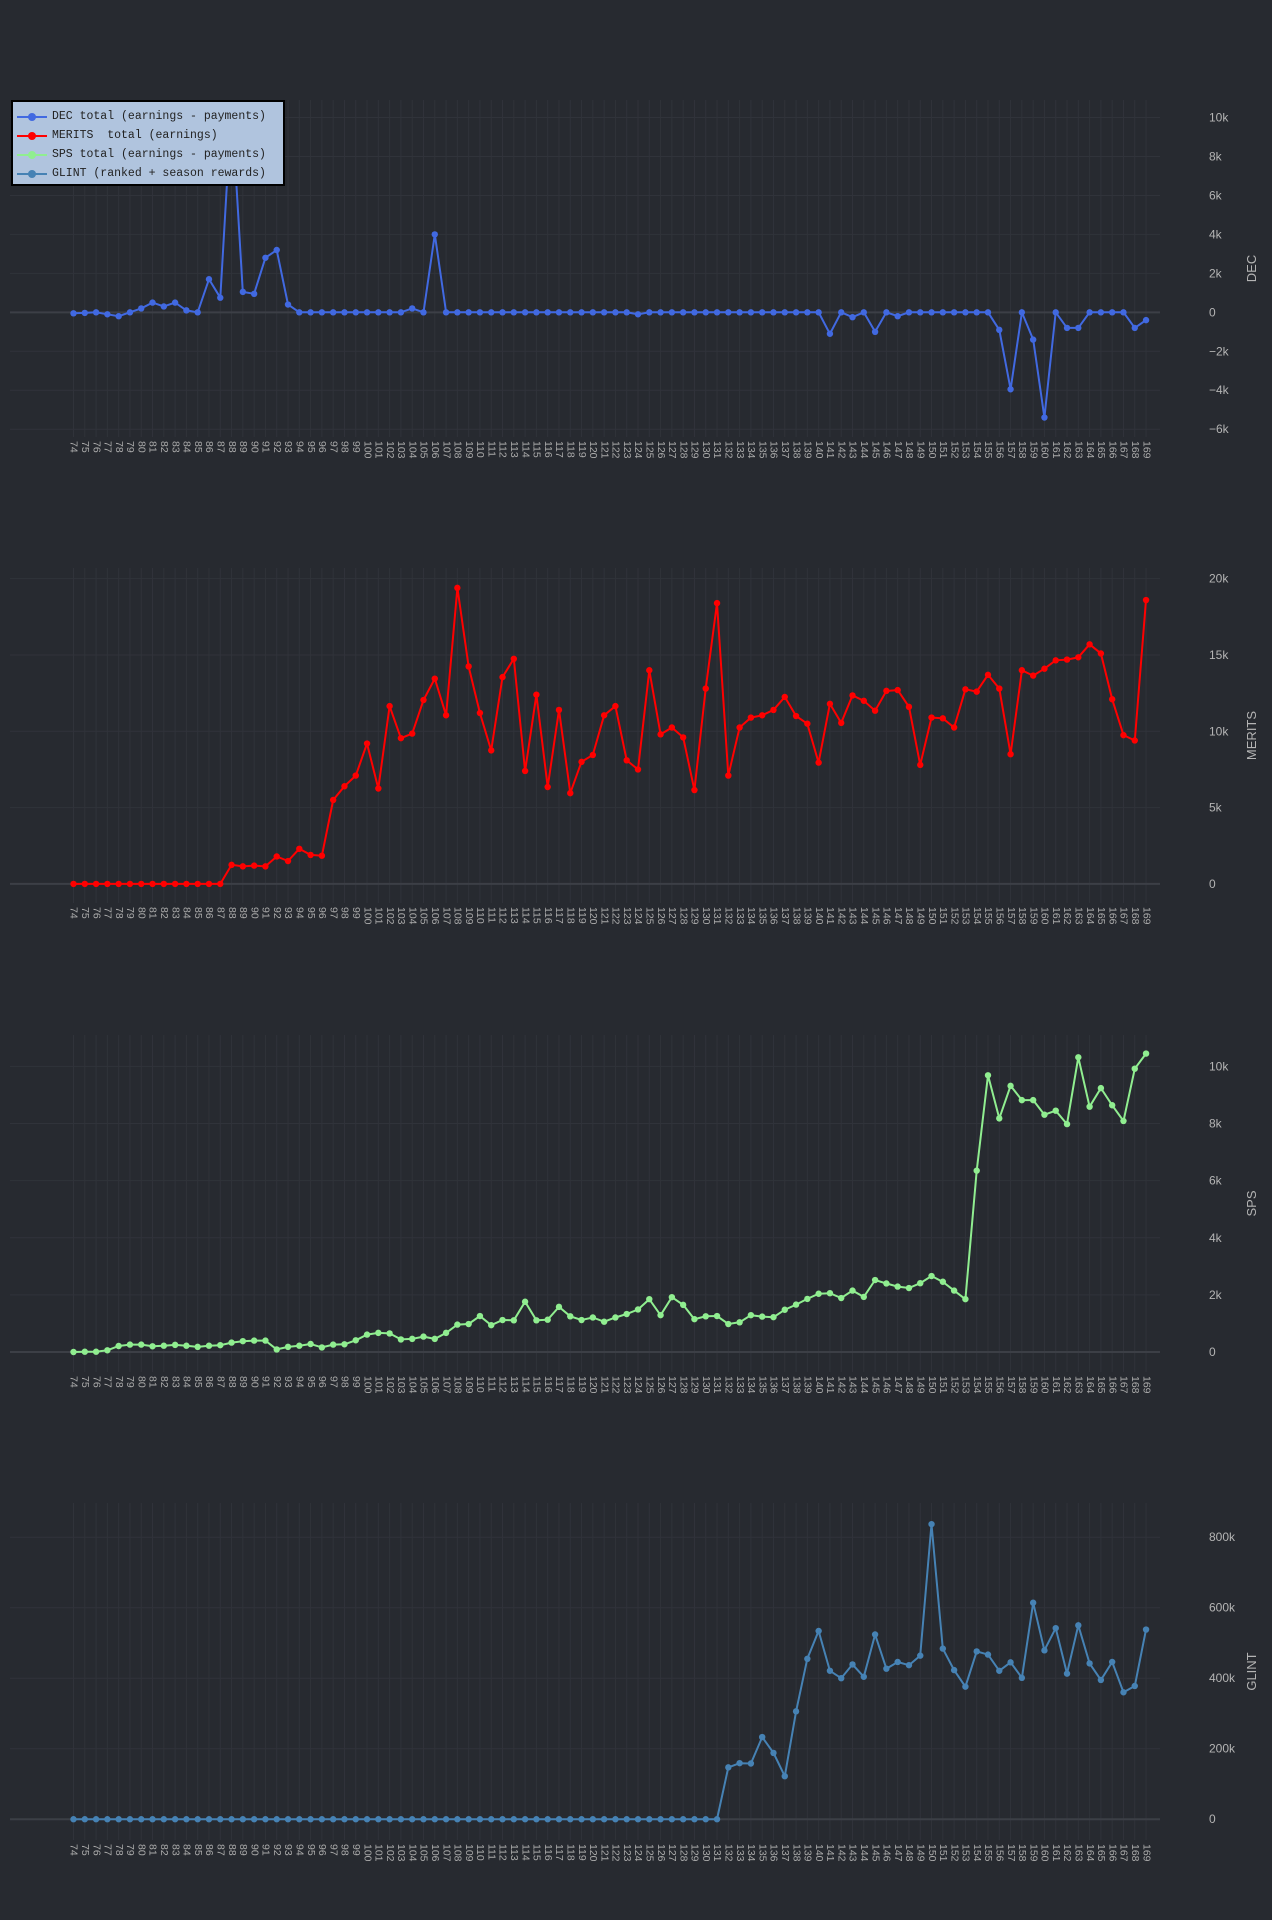 The height and width of the screenshot is (1920, 1272). Describe the element at coordinates (819, 1385) in the screenshot. I see `x-tick-label: 140` at that location.